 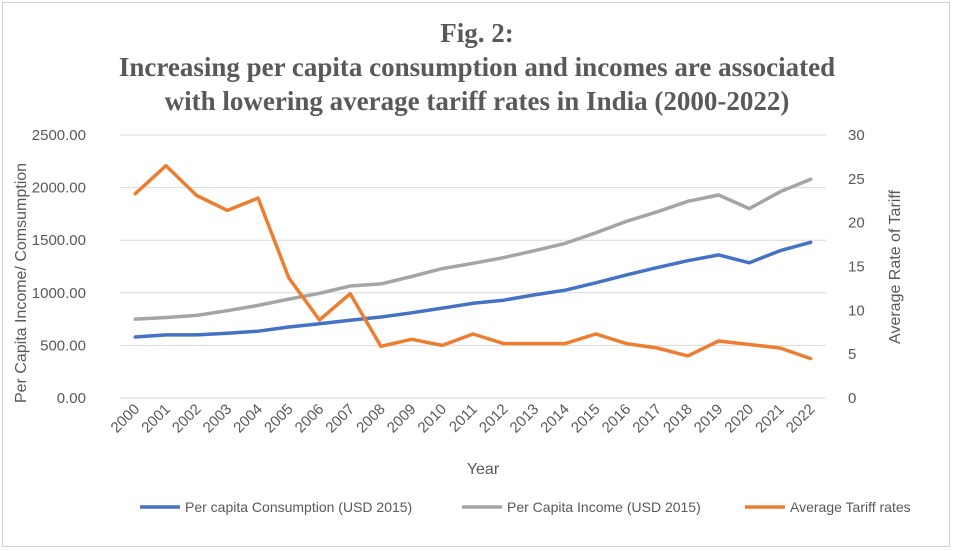 I want to click on legend-label-tariff: Average Tariff rates, so click(x=850, y=507).